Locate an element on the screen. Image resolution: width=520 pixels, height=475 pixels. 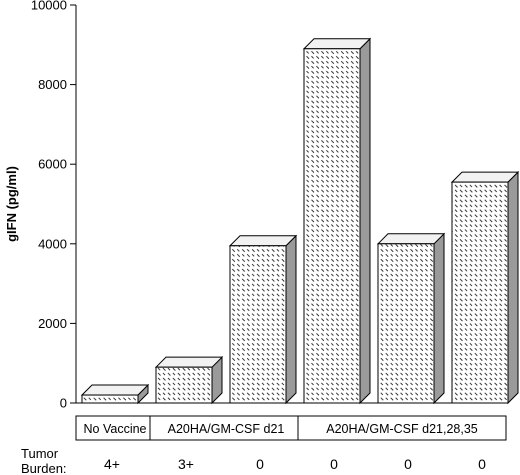
y-tick-label: 8000 is located at coordinates (52, 84).